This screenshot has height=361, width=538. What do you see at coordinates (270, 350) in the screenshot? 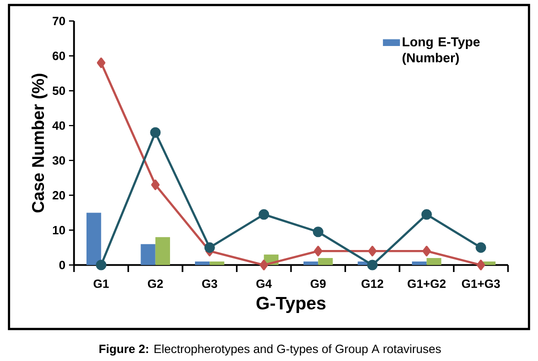
I see `text: Figure 2: Electropherotypes and G-types of Group A rotaviruses` at bounding box center [270, 350].